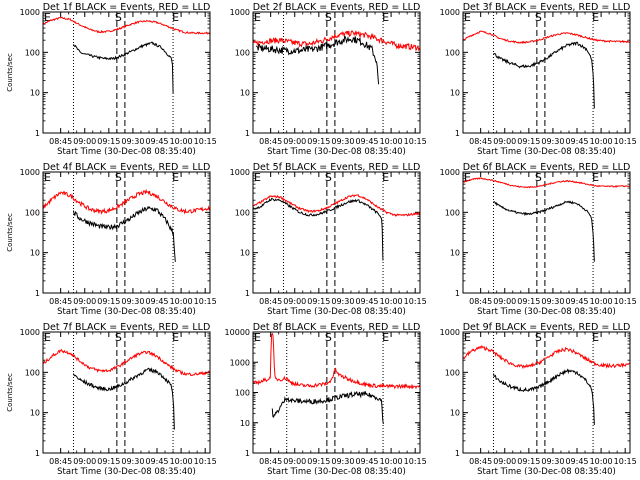 The width and height of the screenshot is (640, 480). What do you see at coordinates (337, 167) in the screenshot?
I see `panel-title: Det 5f BLACK = Events, RED = LLD` at bounding box center [337, 167].